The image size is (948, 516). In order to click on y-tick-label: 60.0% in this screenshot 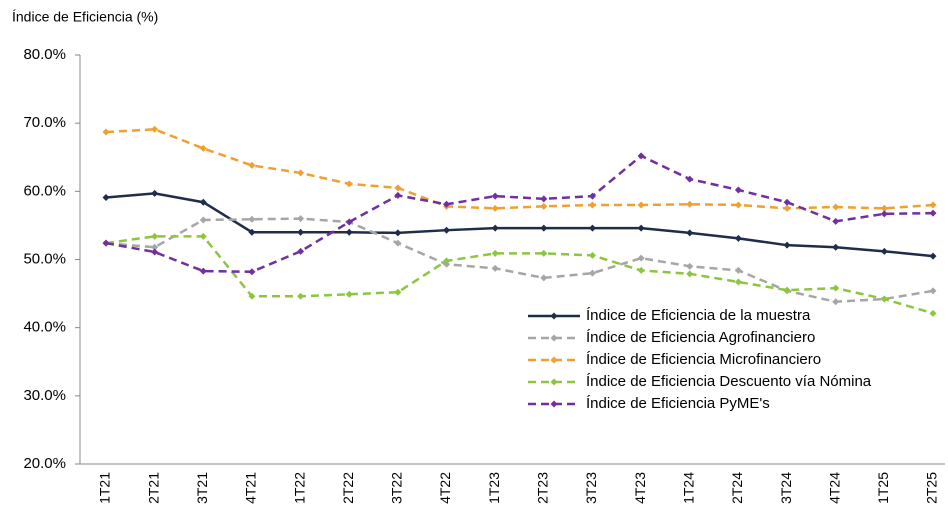, I will do `click(44, 190)`.